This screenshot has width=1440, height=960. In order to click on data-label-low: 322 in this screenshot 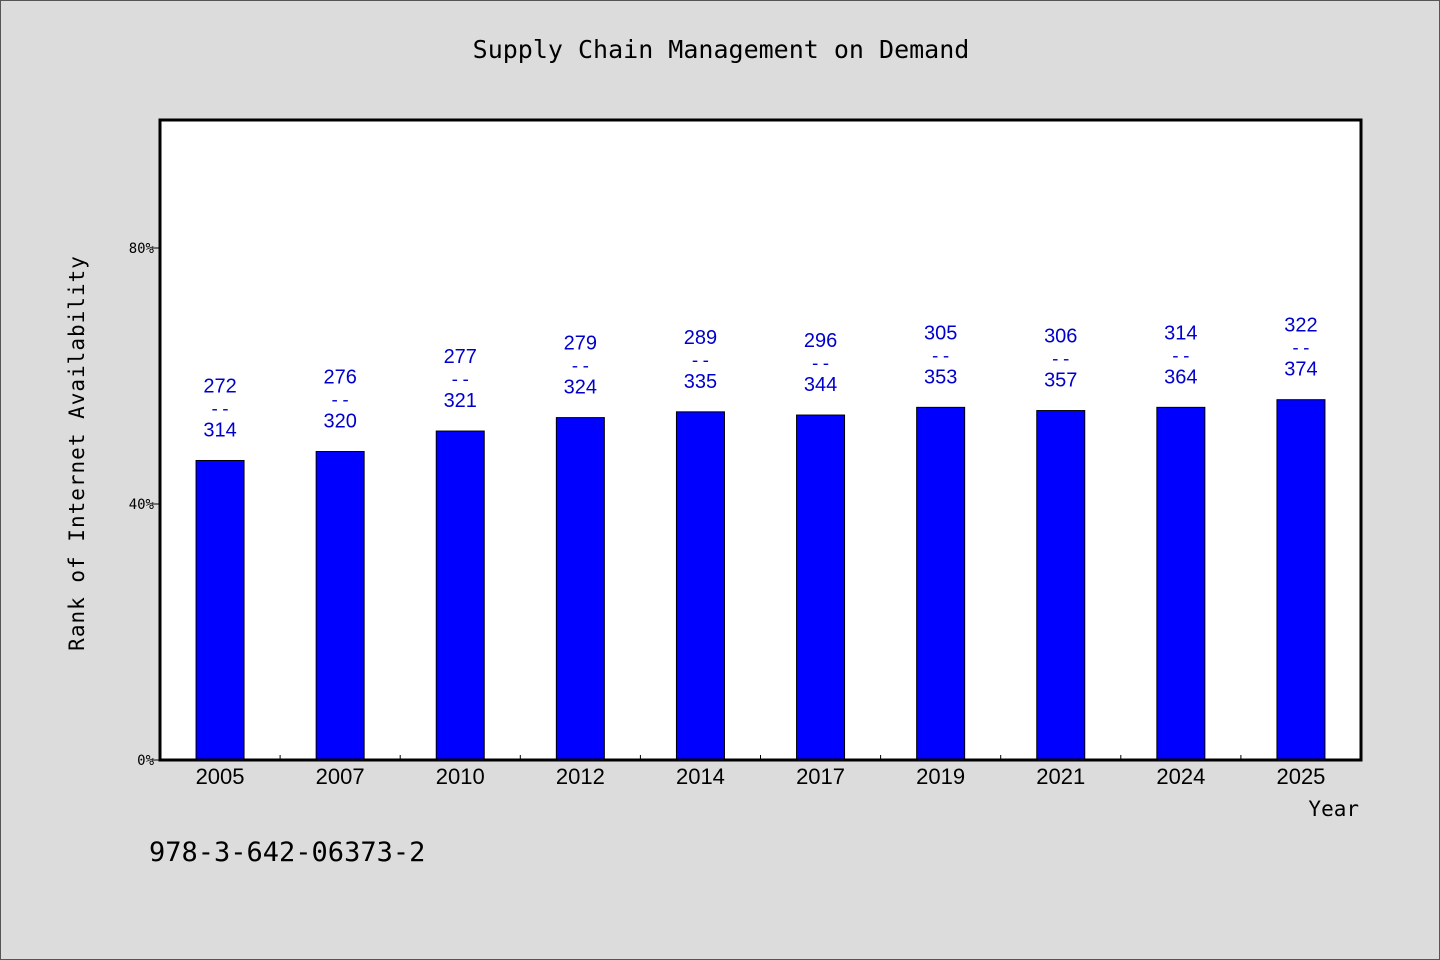, I will do `click(1300, 326)`.